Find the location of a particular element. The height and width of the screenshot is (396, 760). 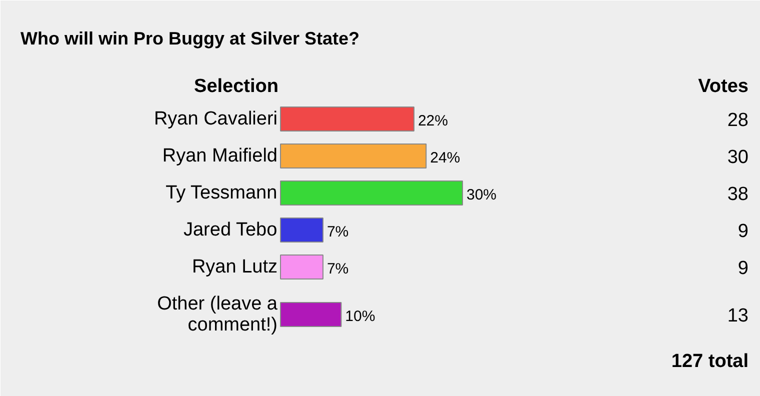

text: 38 is located at coordinates (738, 194).